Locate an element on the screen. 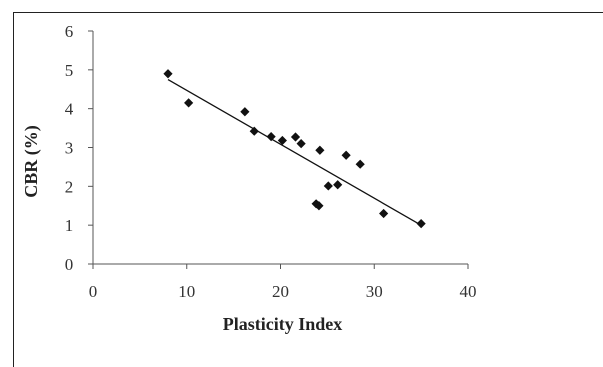  x-tick-label: 0 is located at coordinates (93, 291).